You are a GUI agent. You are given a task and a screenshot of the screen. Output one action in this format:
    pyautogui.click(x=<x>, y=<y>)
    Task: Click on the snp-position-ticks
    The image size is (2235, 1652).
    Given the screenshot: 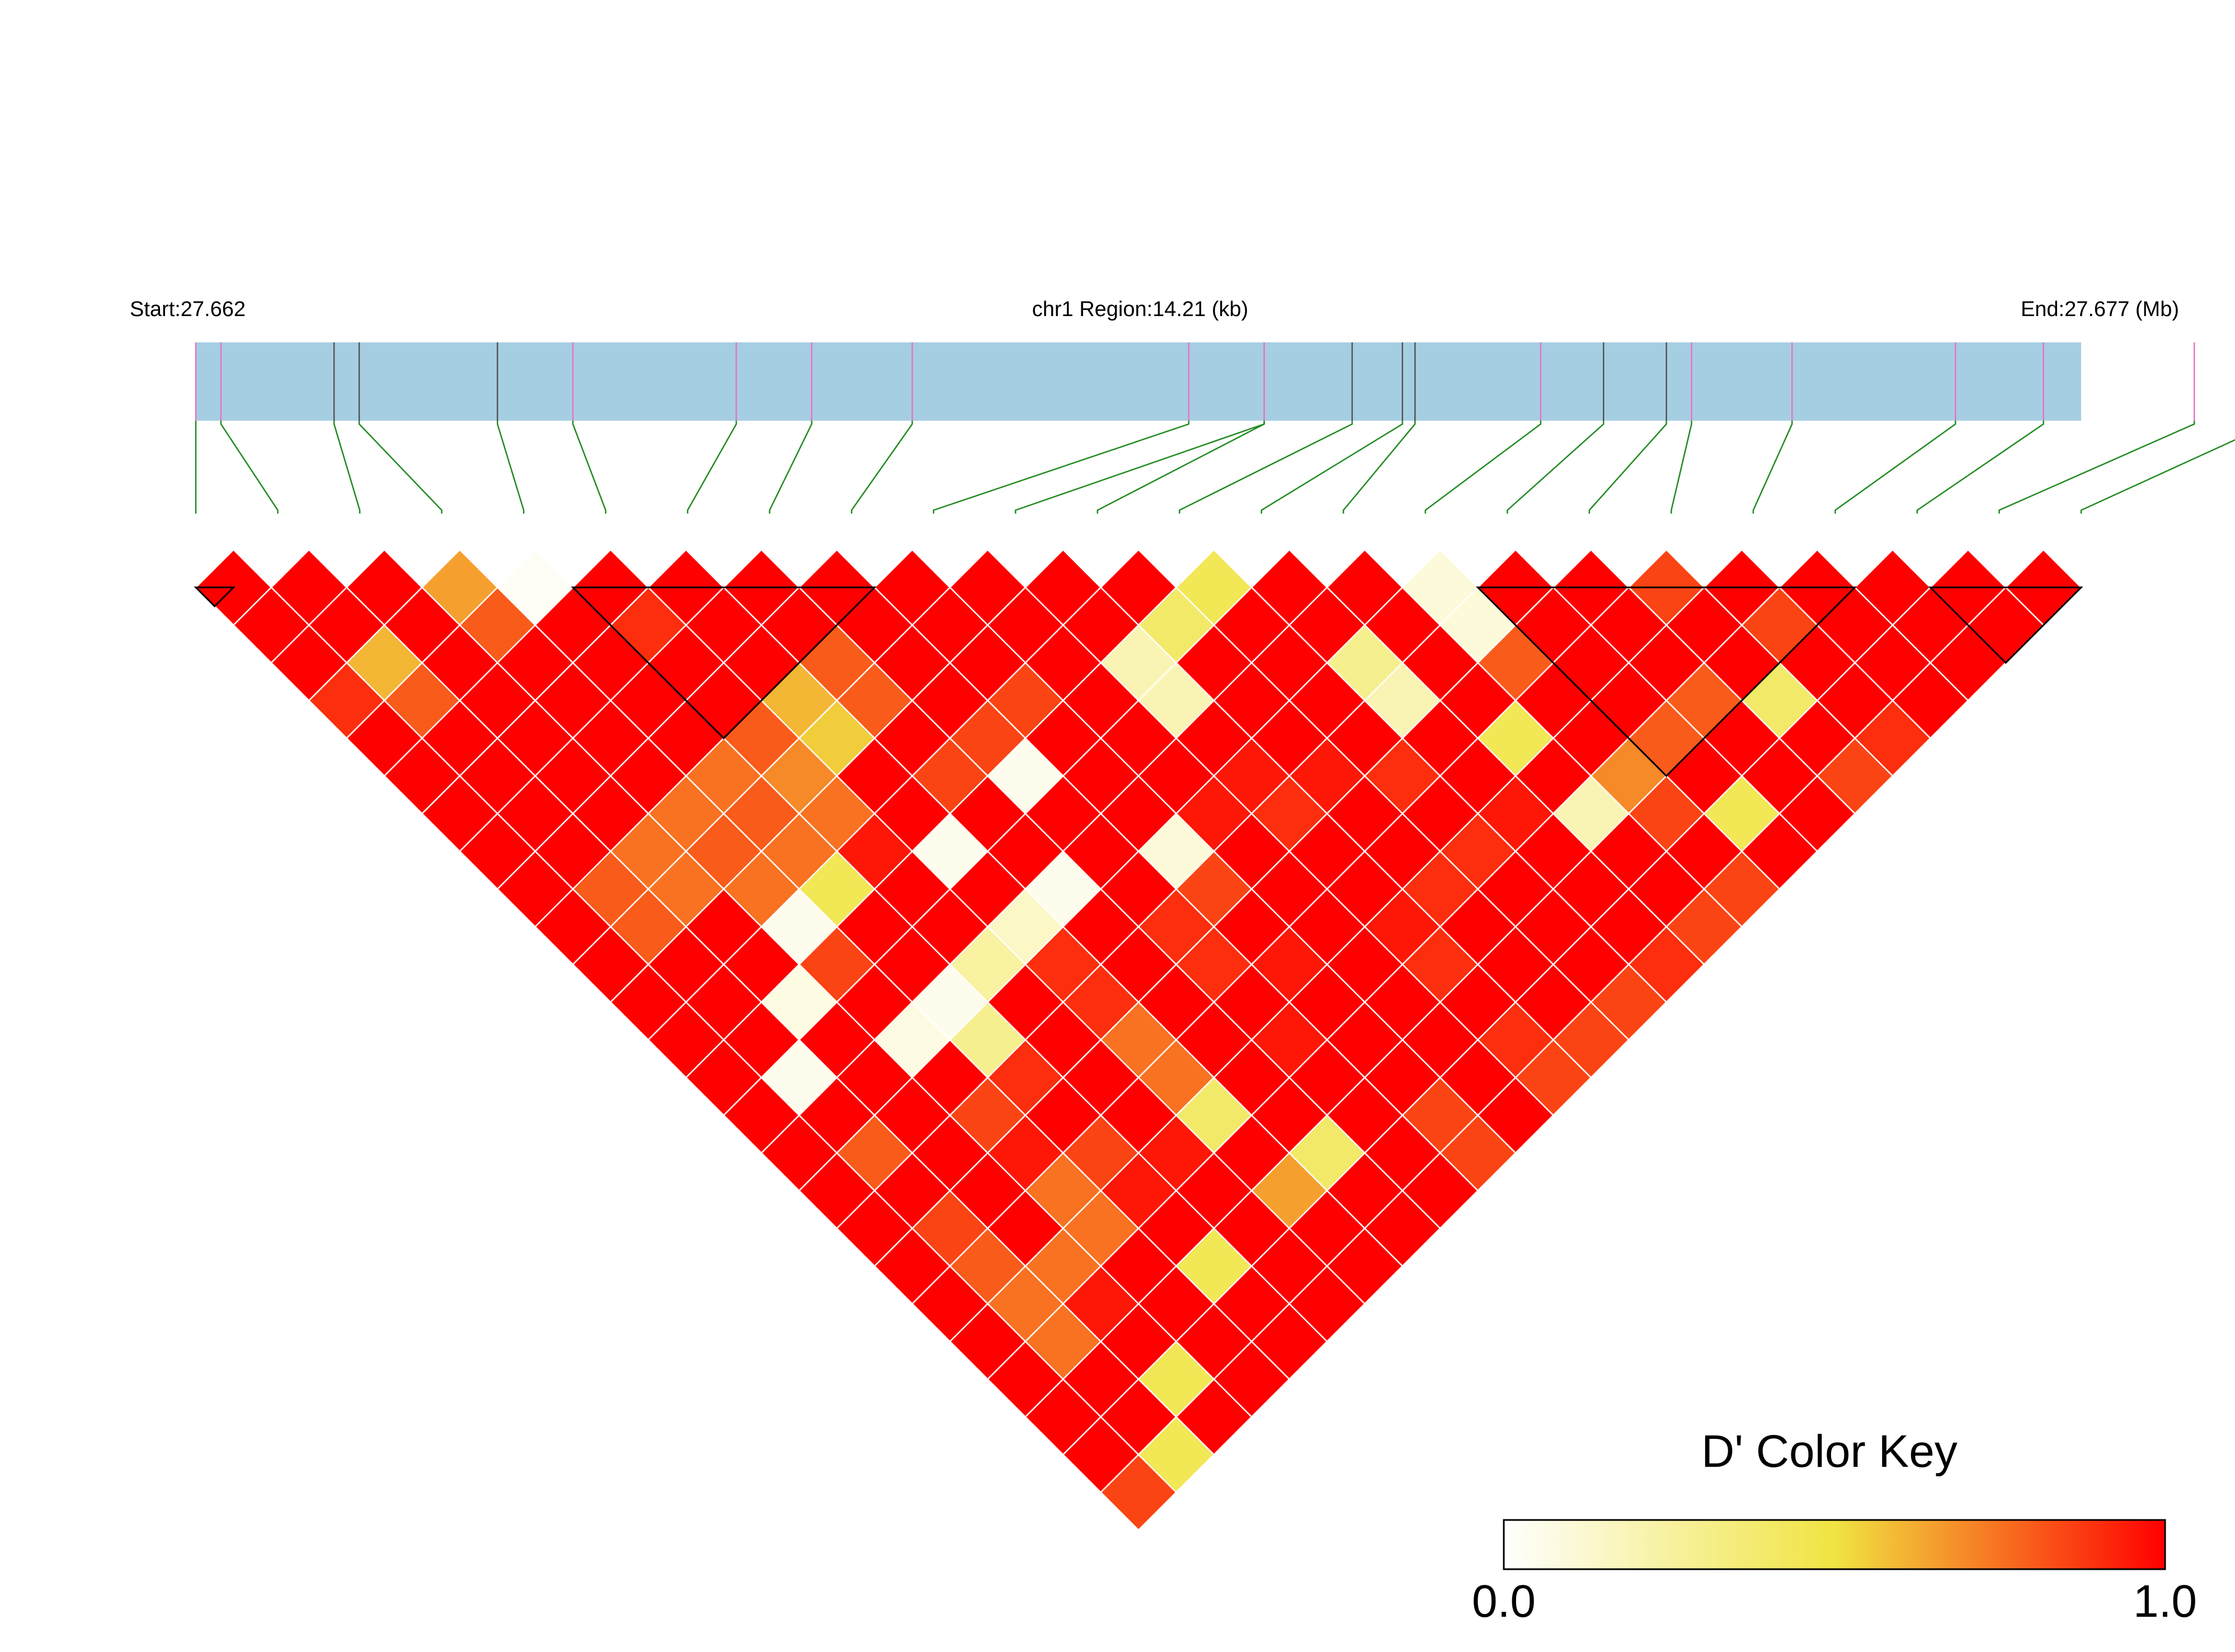 What is the action you would take?
    pyautogui.click(x=1195, y=381)
    